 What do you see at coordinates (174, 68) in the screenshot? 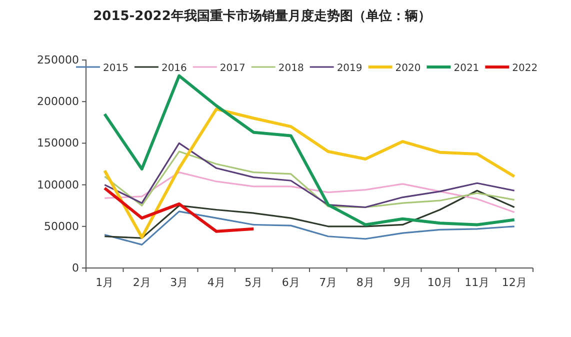
I see `legend-label: 2016` at bounding box center [174, 68].